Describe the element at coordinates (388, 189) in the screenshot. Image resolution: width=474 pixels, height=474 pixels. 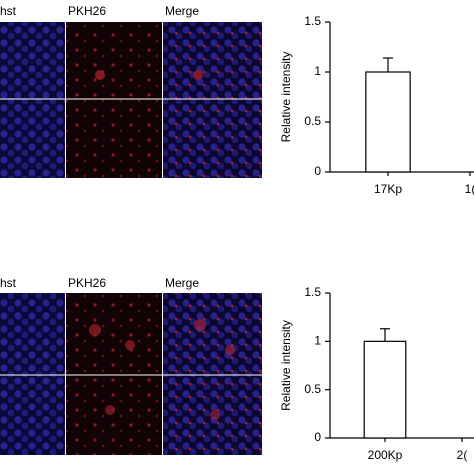
I see `x-tick-label: 17Kp` at that location.